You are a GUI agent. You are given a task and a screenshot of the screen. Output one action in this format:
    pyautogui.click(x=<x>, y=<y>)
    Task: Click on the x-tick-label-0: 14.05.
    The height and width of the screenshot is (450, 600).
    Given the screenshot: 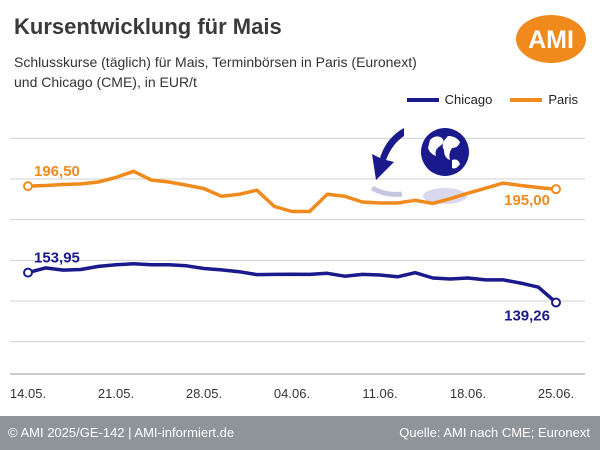 What is the action you would take?
    pyautogui.click(x=28, y=393)
    